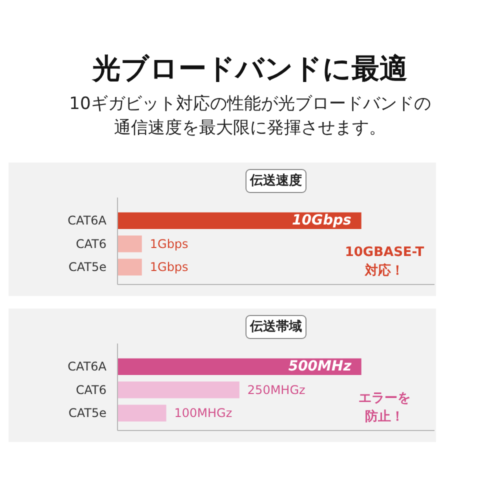  What do you see at coordinates (275, 180) in the screenshot?
I see `chart-title: 伝送速度` at bounding box center [275, 180].